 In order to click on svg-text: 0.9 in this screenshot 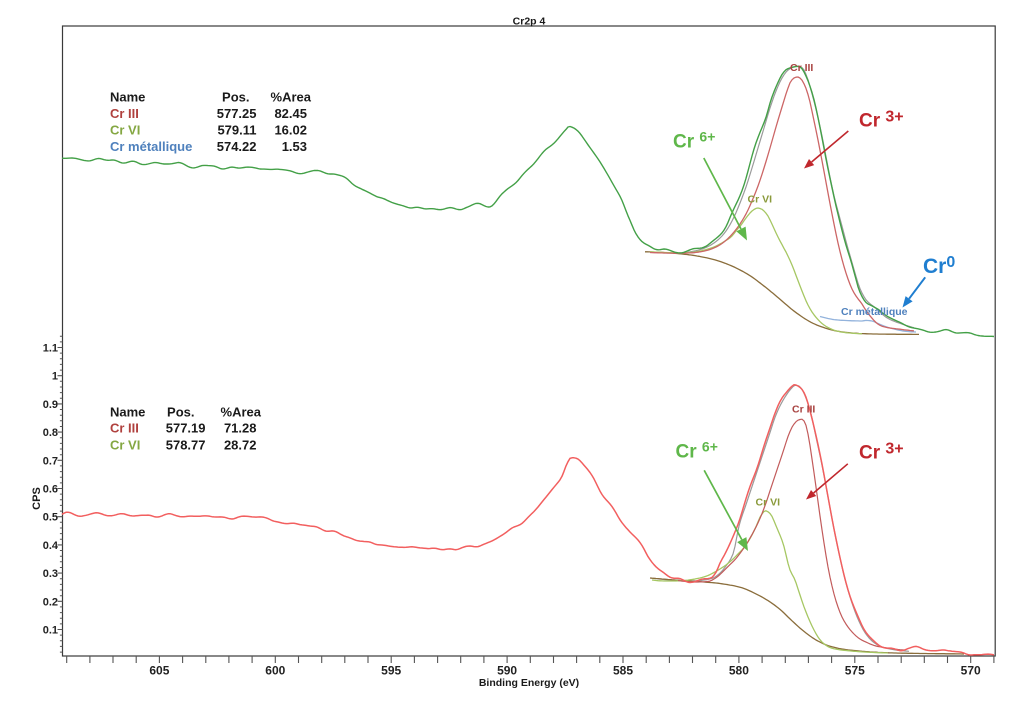, I will do `click(50, 405)`.